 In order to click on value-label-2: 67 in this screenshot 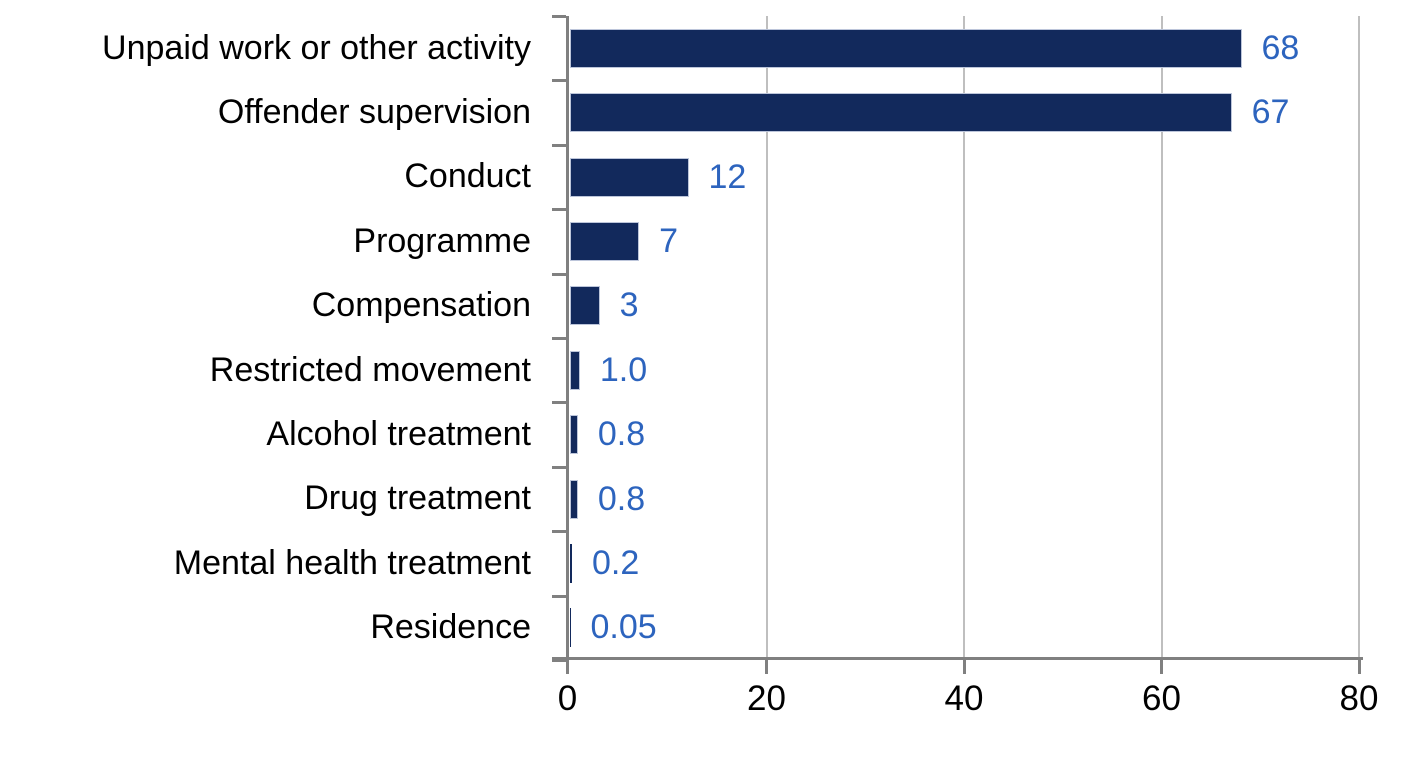, I will do `click(1270, 112)`.